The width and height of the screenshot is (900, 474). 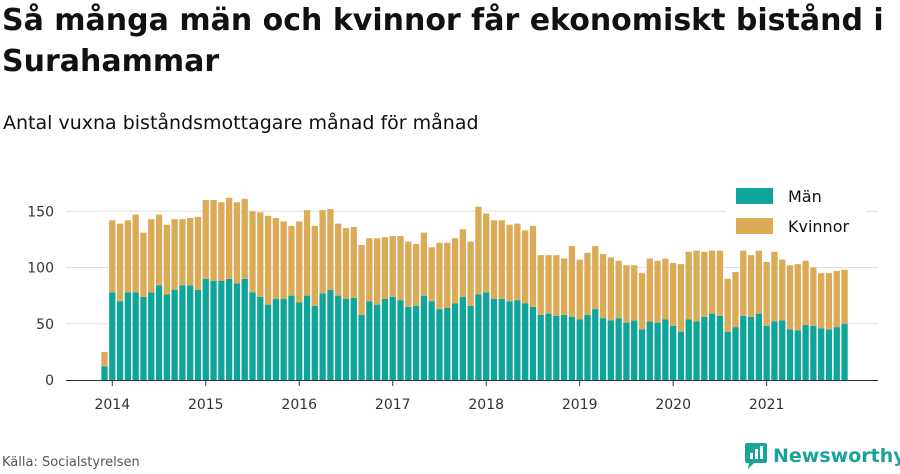 What do you see at coordinates (112, 405) in the screenshot?
I see `x-tick-label: 2014` at bounding box center [112, 405].